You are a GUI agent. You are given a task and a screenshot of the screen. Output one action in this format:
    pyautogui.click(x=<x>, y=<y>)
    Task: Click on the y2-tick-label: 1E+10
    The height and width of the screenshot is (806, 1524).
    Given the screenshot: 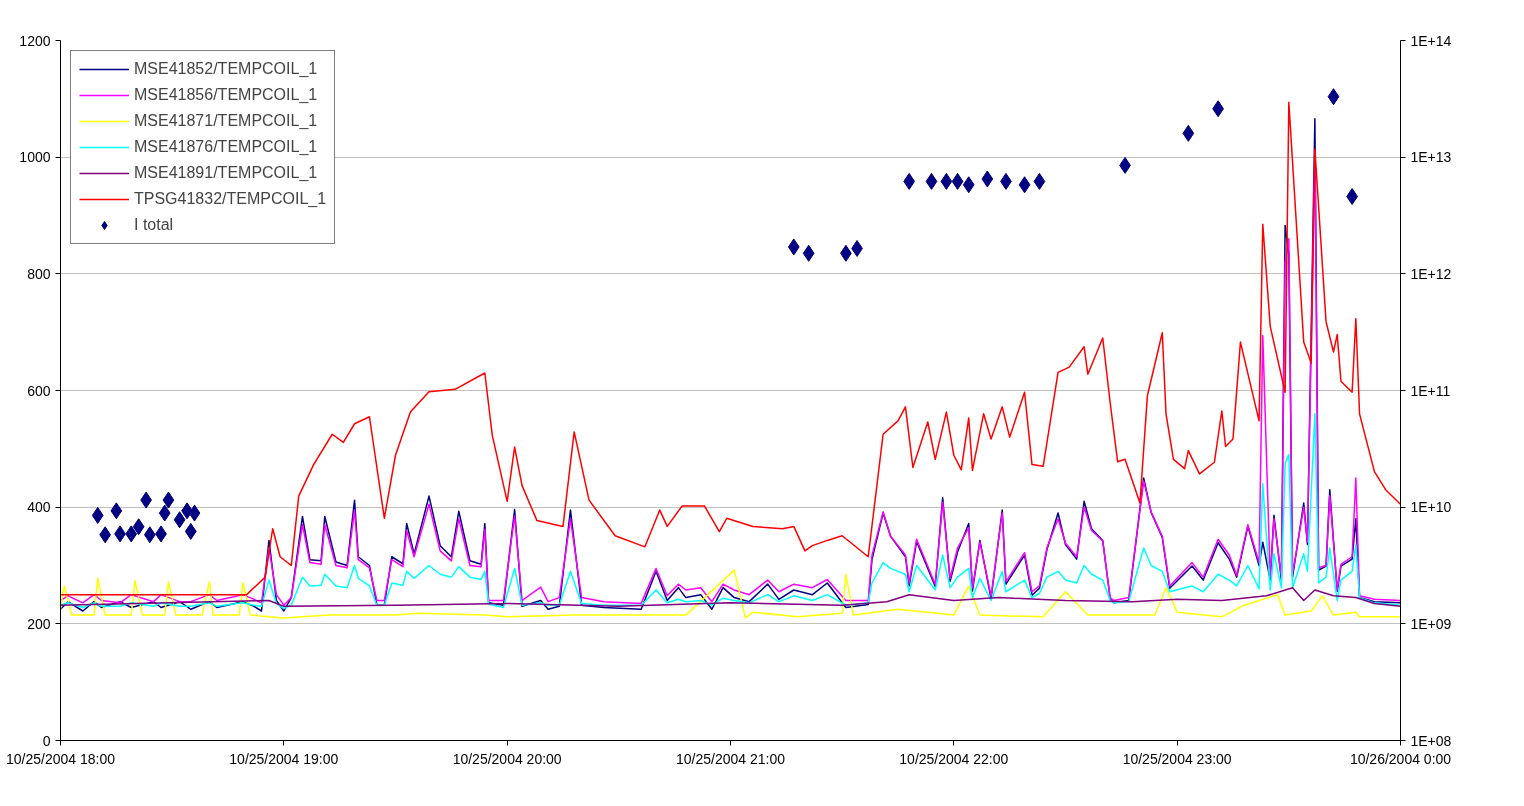 What is the action you would take?
    pyautogui.click(x=1431, y=507)
    